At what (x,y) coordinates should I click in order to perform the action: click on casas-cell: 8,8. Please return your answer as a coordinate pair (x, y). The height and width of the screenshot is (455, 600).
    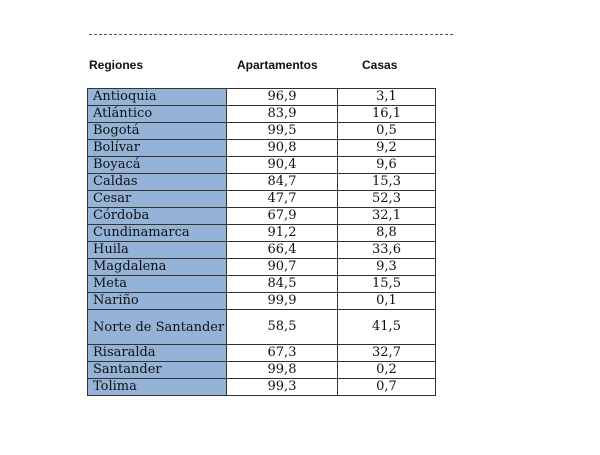
    Looking at the image, I should click on (386, 233).